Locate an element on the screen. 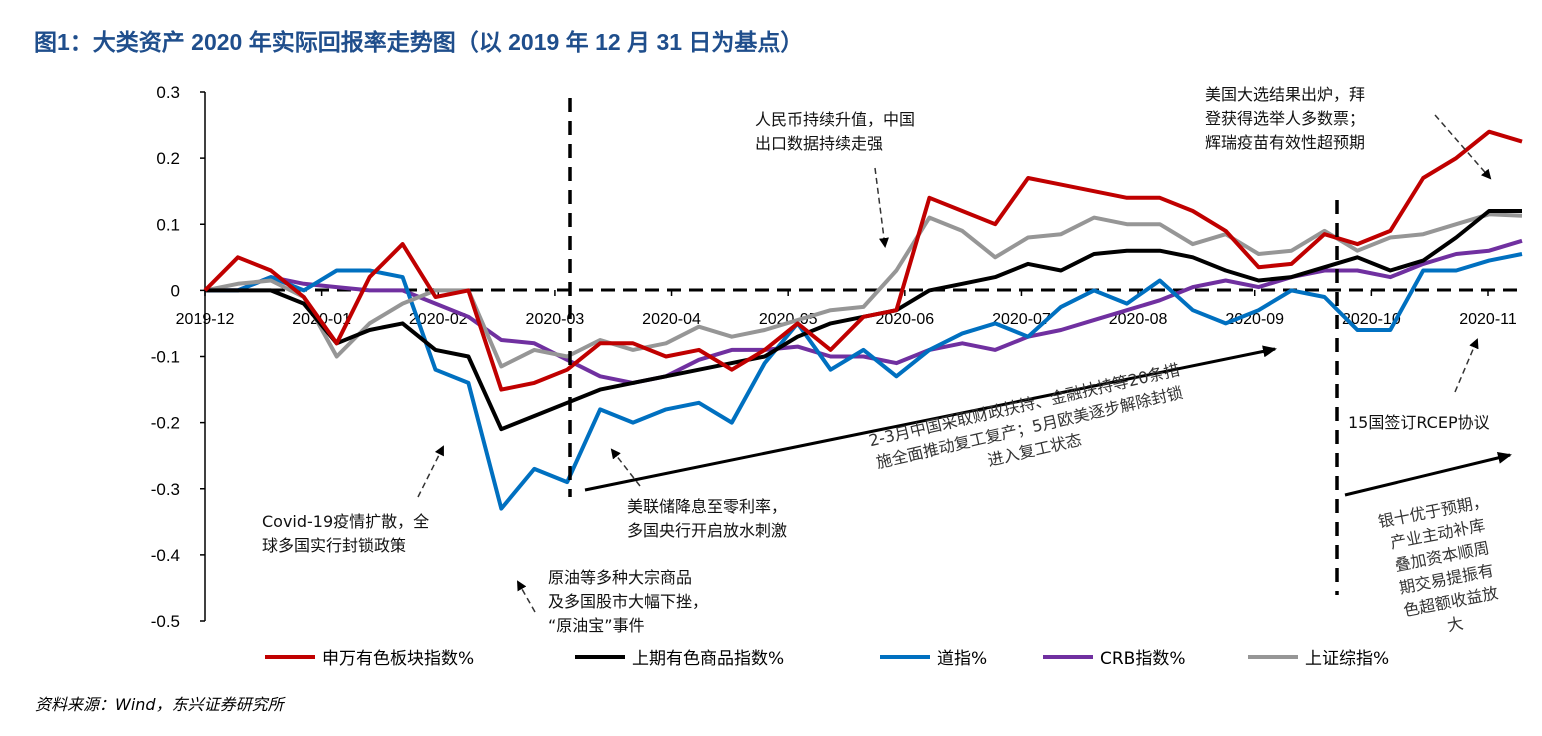 This screenshot has width=1542, height=736. x-tick-label: 2020-05 is located at coordinates (788, 319).